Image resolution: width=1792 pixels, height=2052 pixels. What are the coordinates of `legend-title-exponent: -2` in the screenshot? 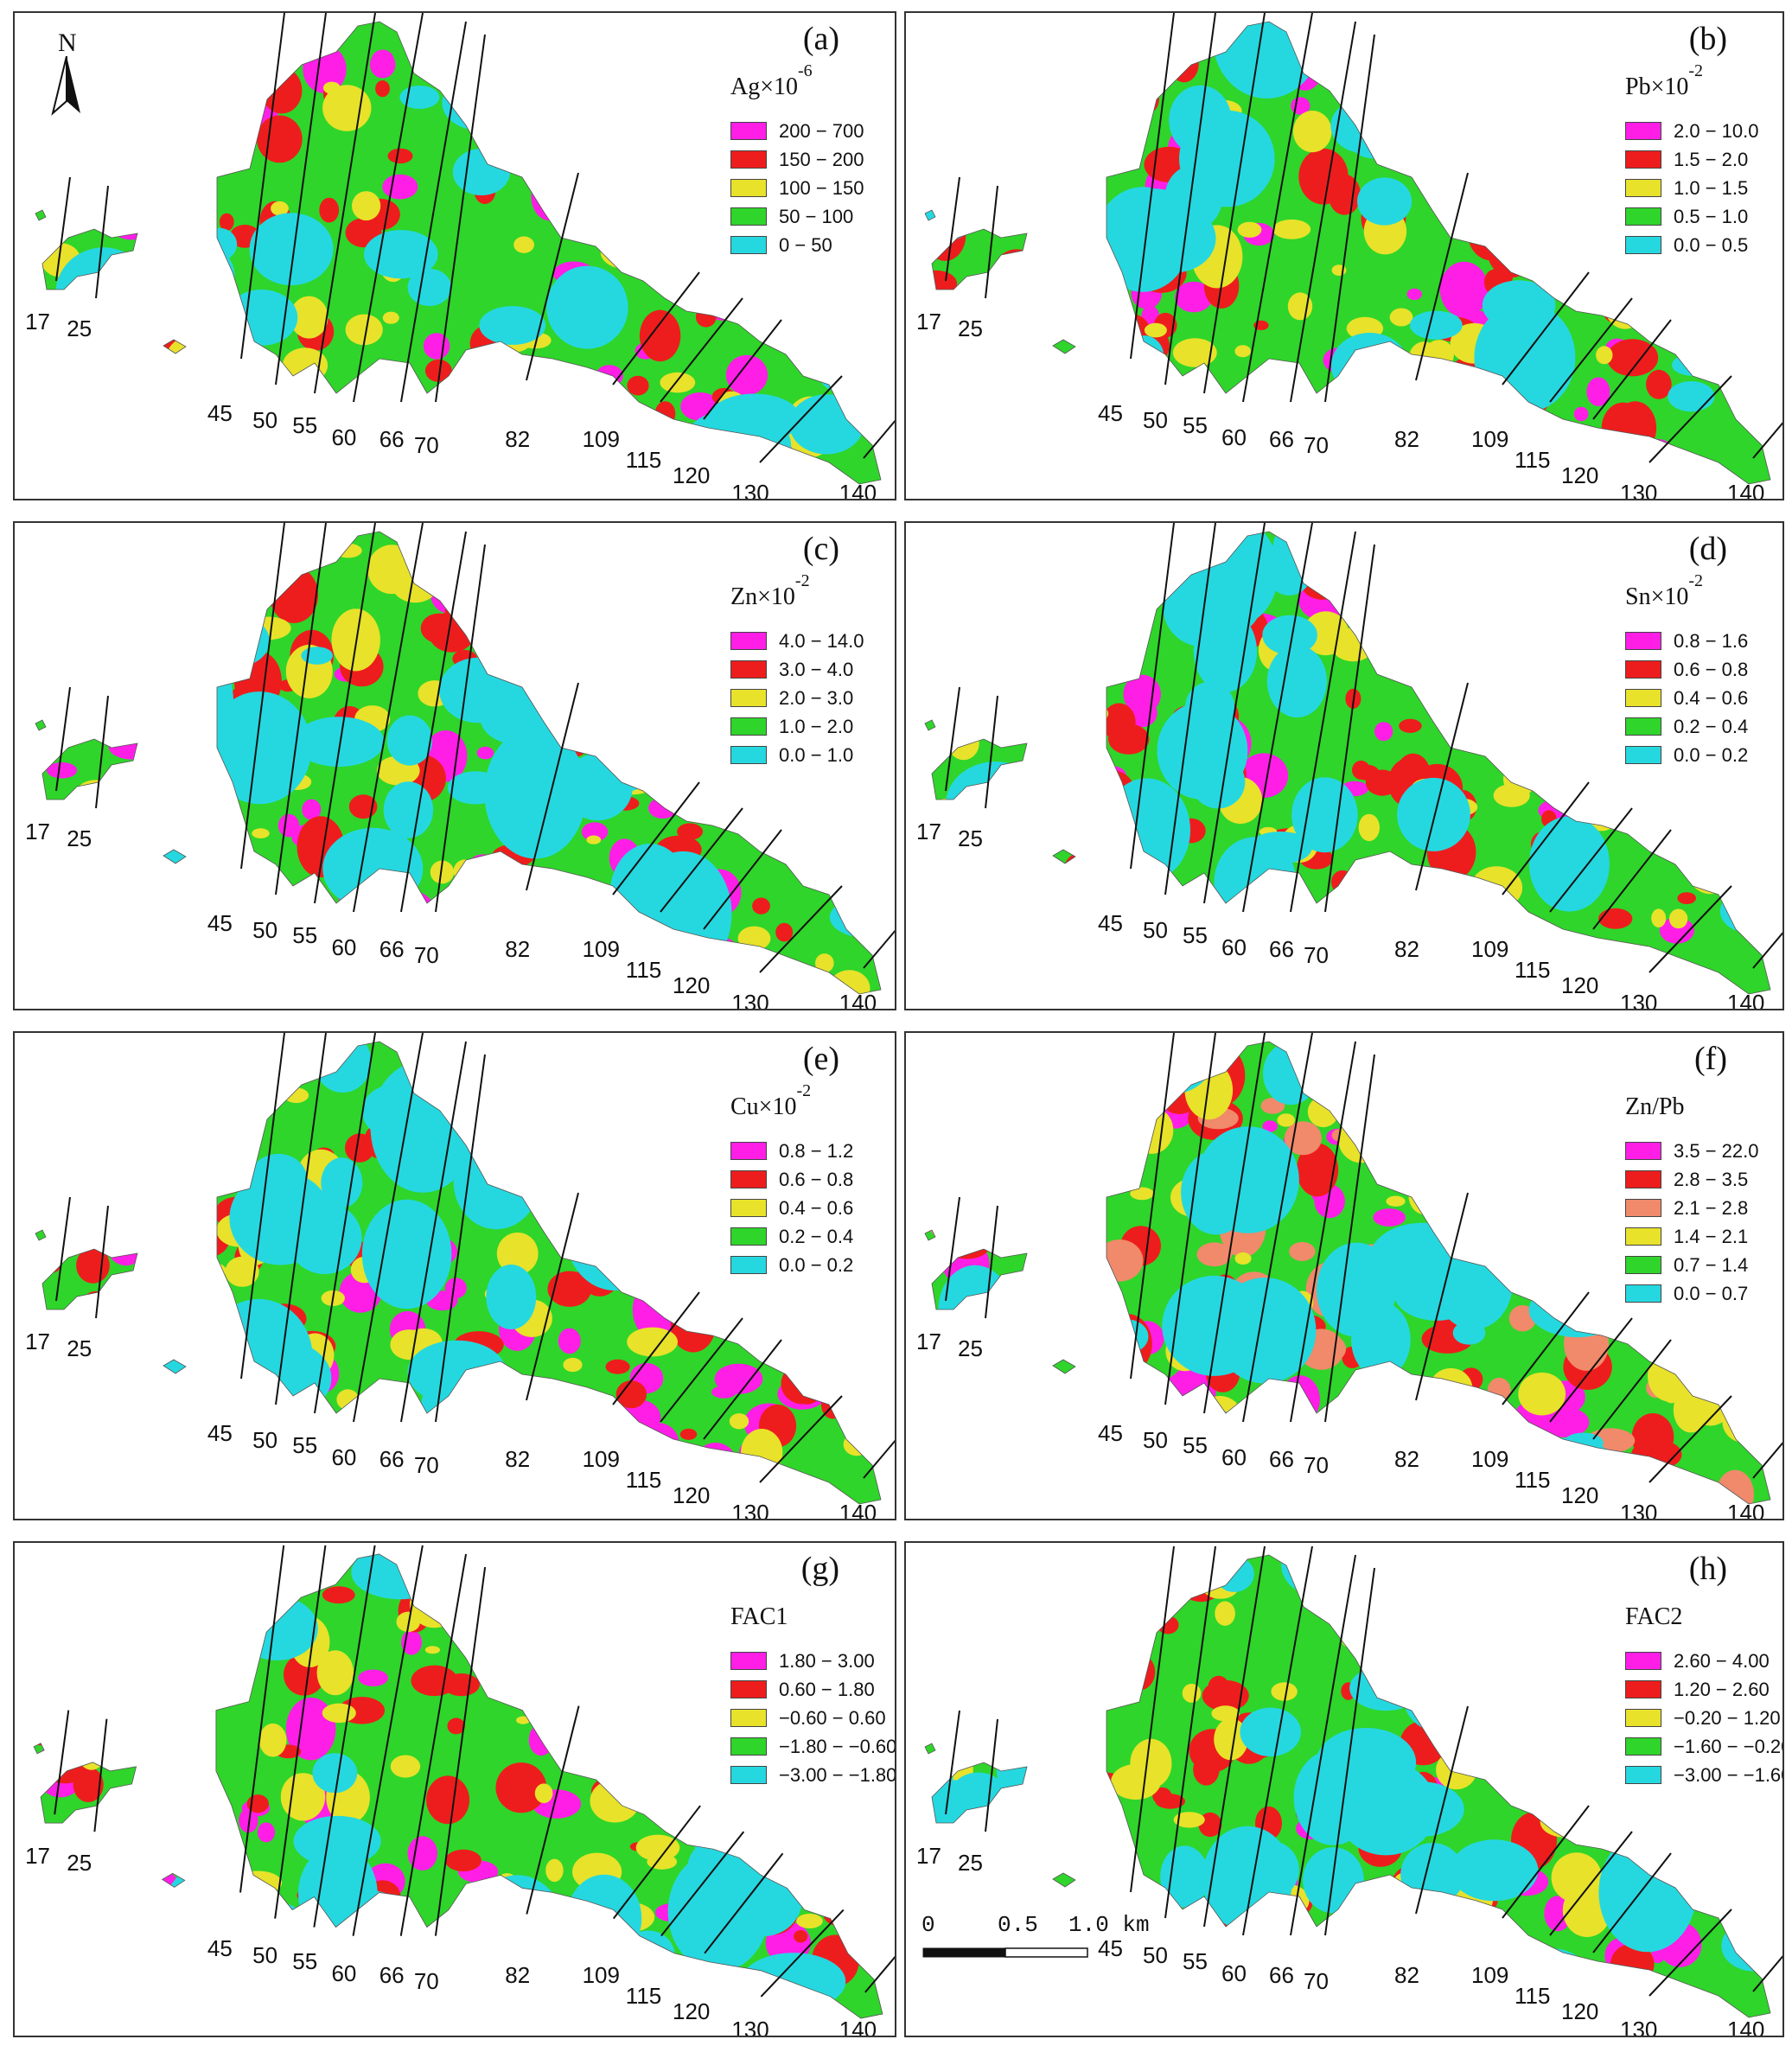 It's located at (802, 580).